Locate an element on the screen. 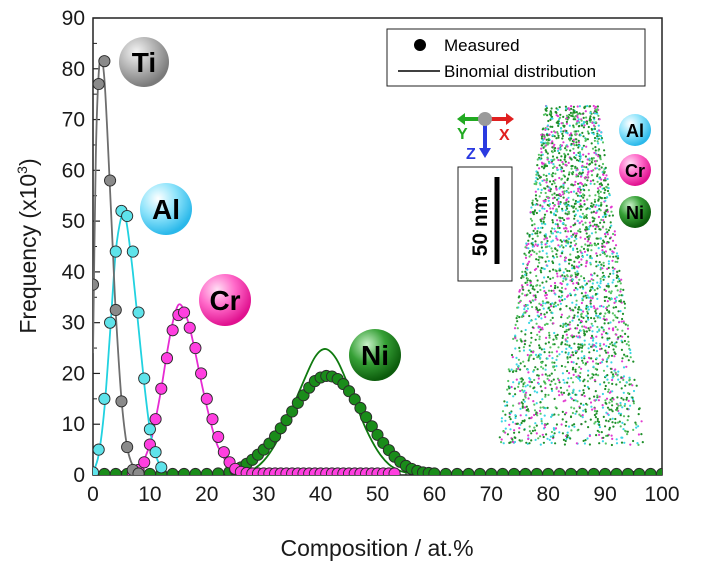 Image resolution: width=707 pixels, height=565 pixels. al-measured-point is located at coordinates (99, 449).